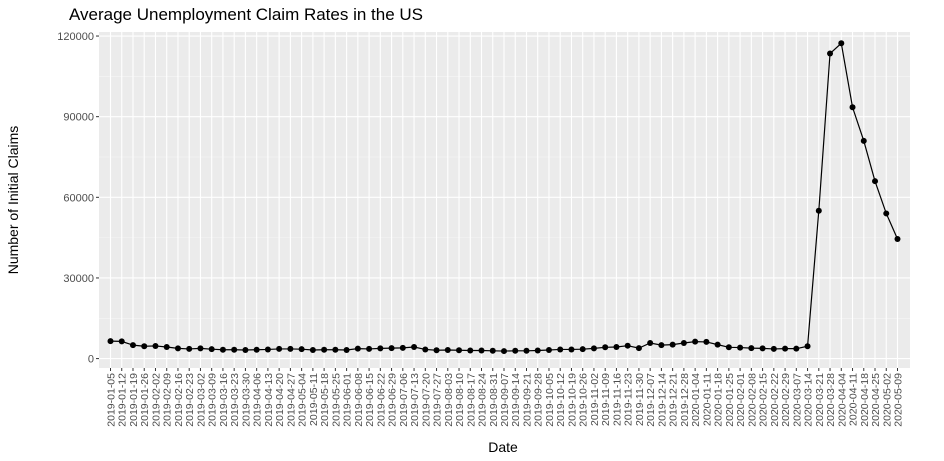 Image resolution: width=944 pixels, height=461 pixels. Describe the element at coordinates (13, 200) in the screenshot. I see `y-axis-title: Number of Initial Claims` at that location.